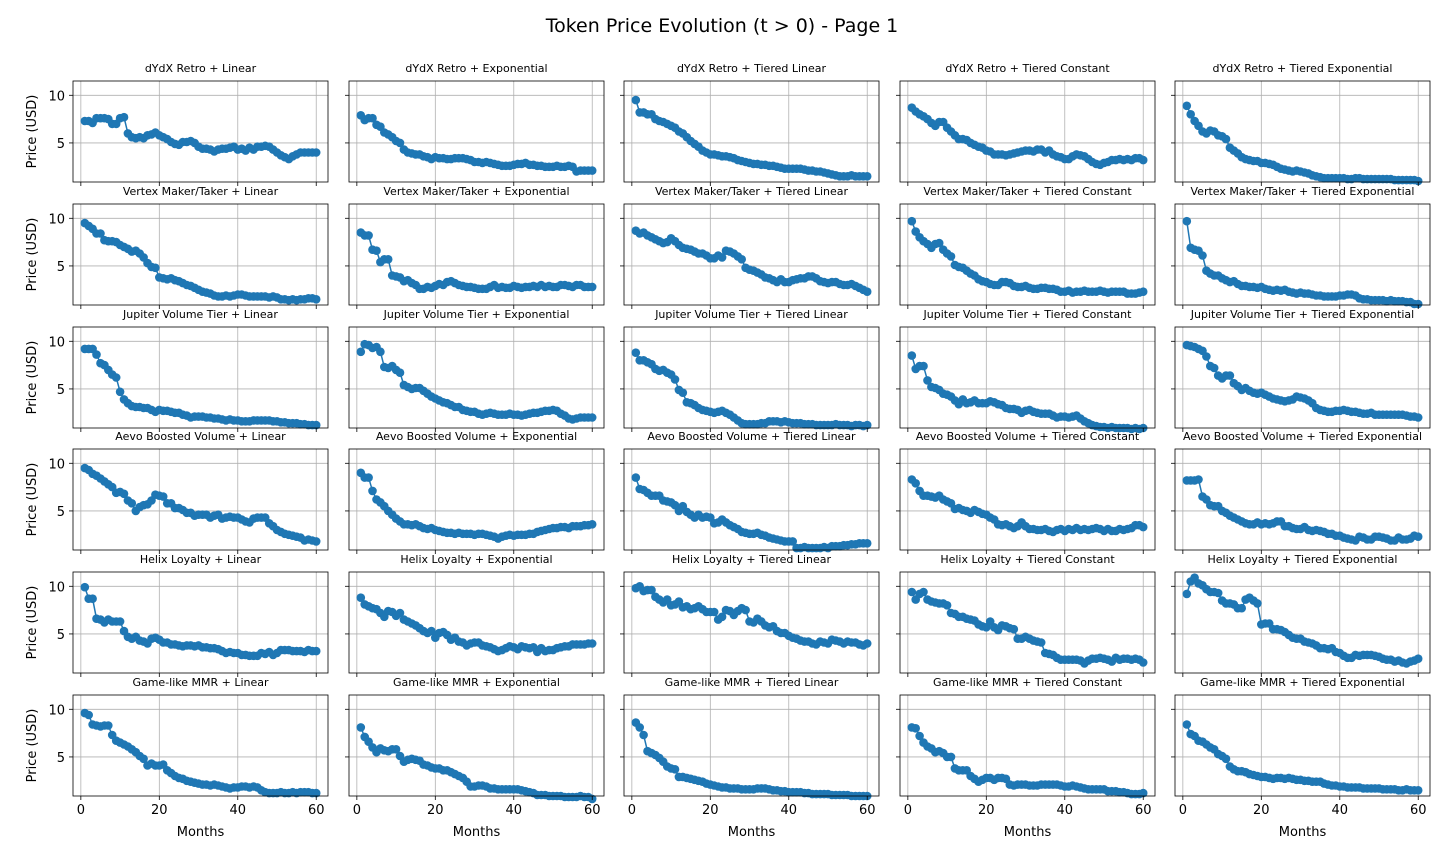 The image size is (1444, 855). I want to click on series-line, so click(751, 389).